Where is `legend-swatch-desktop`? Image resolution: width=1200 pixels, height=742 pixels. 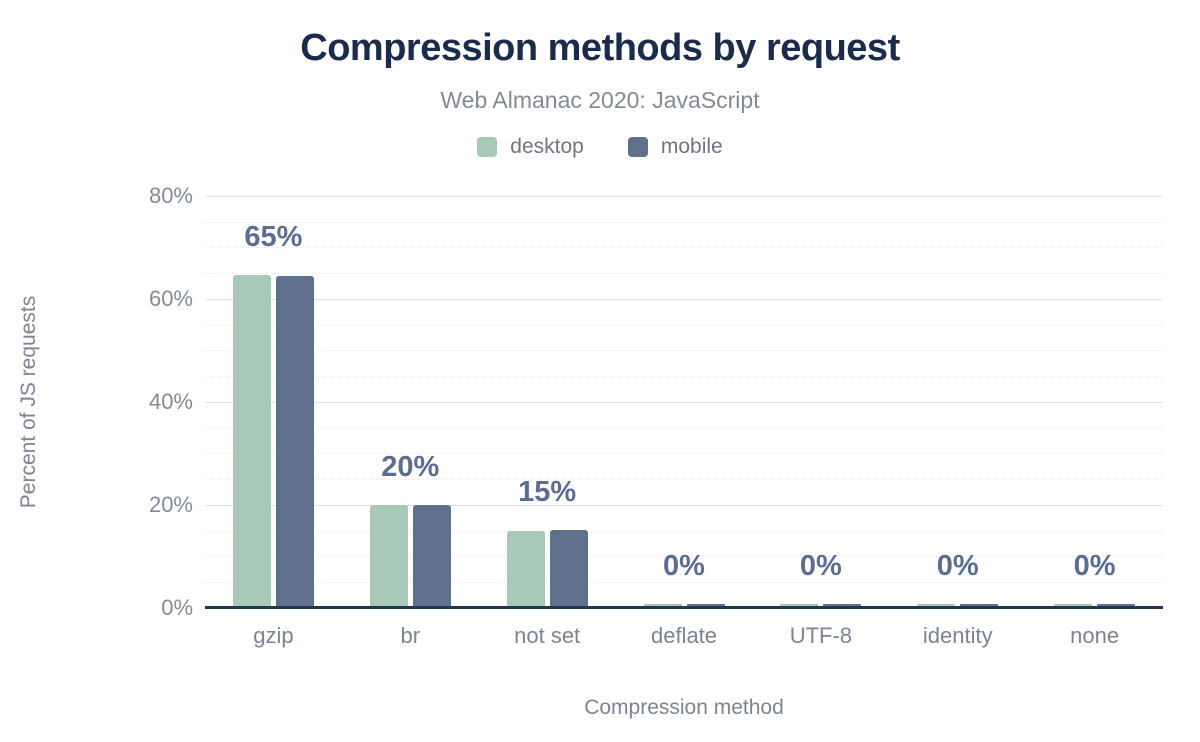
legend-swatch-desktop is located at coordinates (487, 146).